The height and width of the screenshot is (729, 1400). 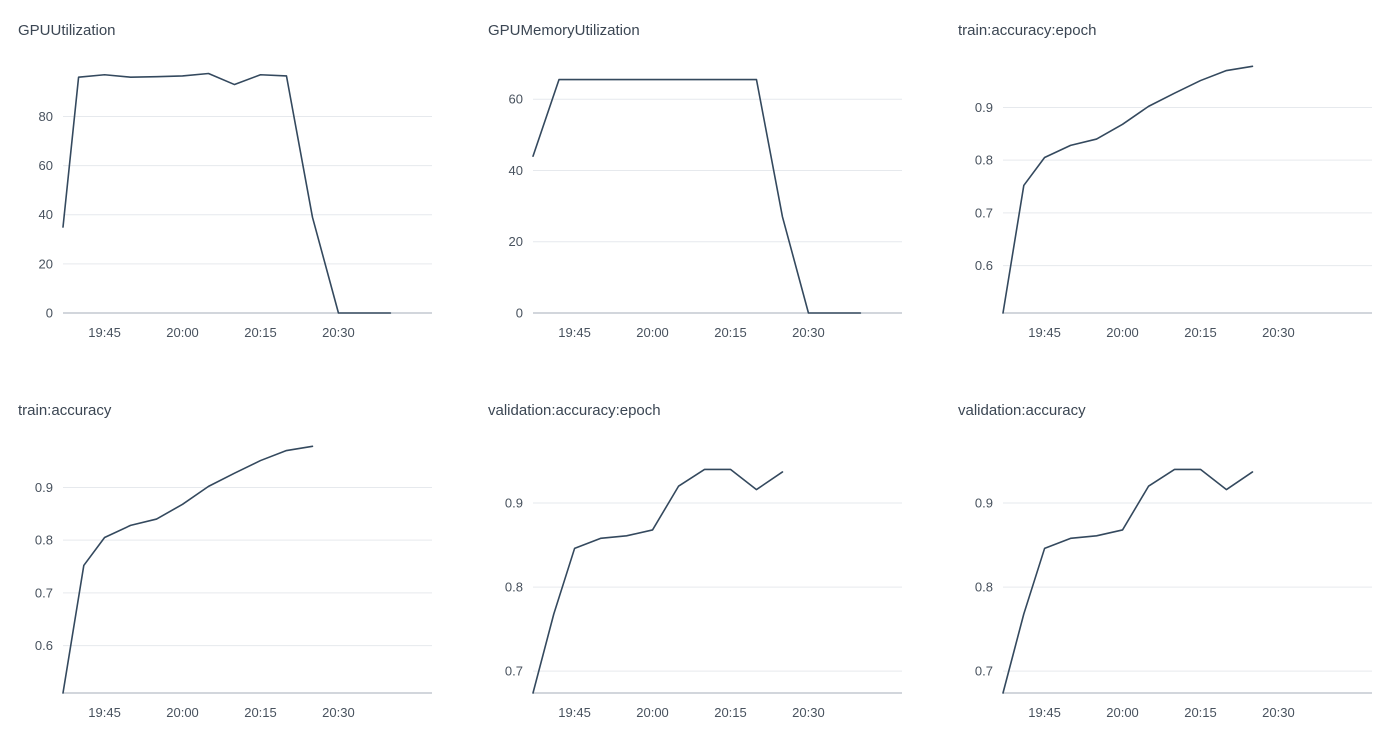 What do you see at coordinates (49, 313) in the screenshot?
I see `y-tick-label: 0` at bounding box center [49, 313].